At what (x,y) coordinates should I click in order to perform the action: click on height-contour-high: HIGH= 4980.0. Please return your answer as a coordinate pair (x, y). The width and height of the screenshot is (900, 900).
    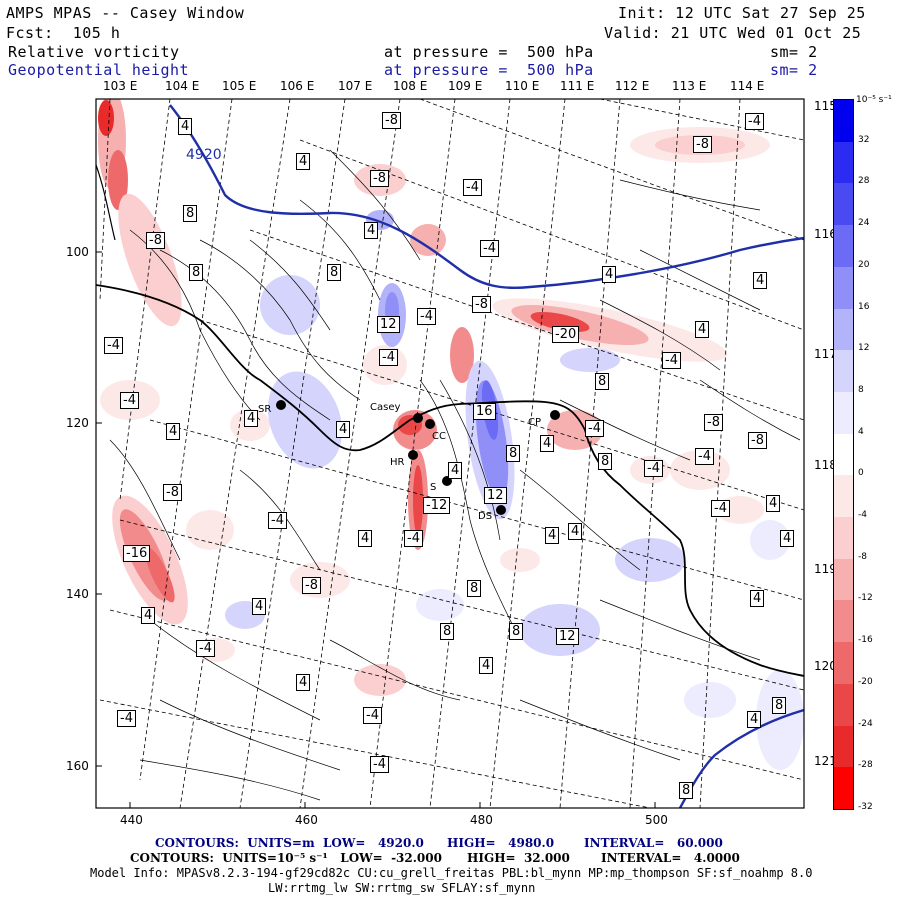
    Looking at the image, I should click on (501, 843).